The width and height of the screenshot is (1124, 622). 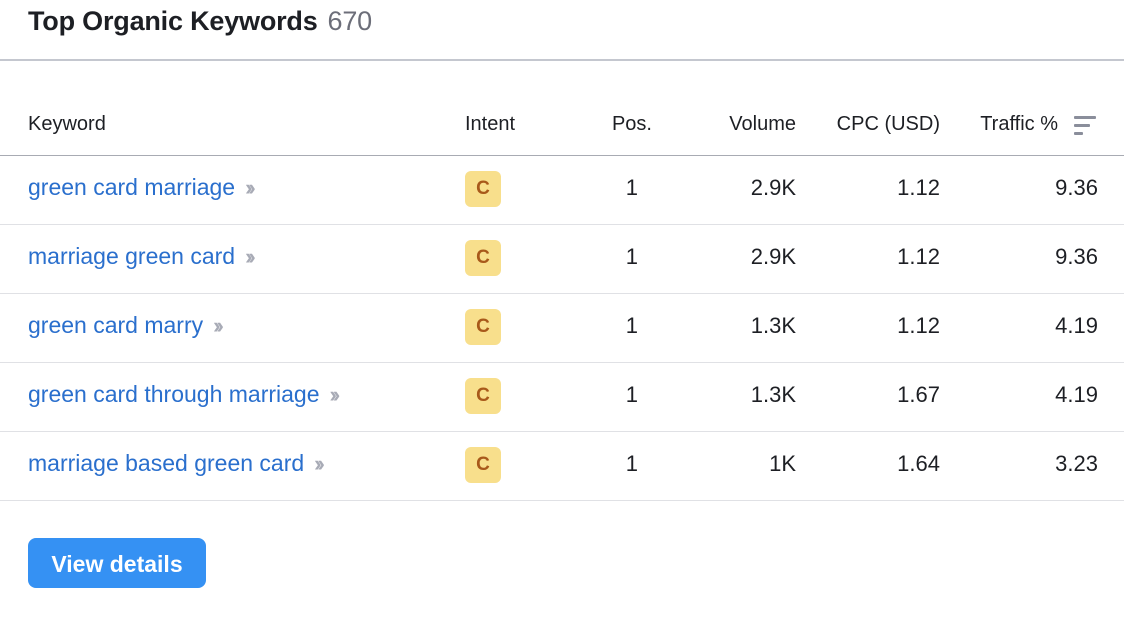 I want to click on keyword-link: marriage based green card ››, so click(x=176, y=463).